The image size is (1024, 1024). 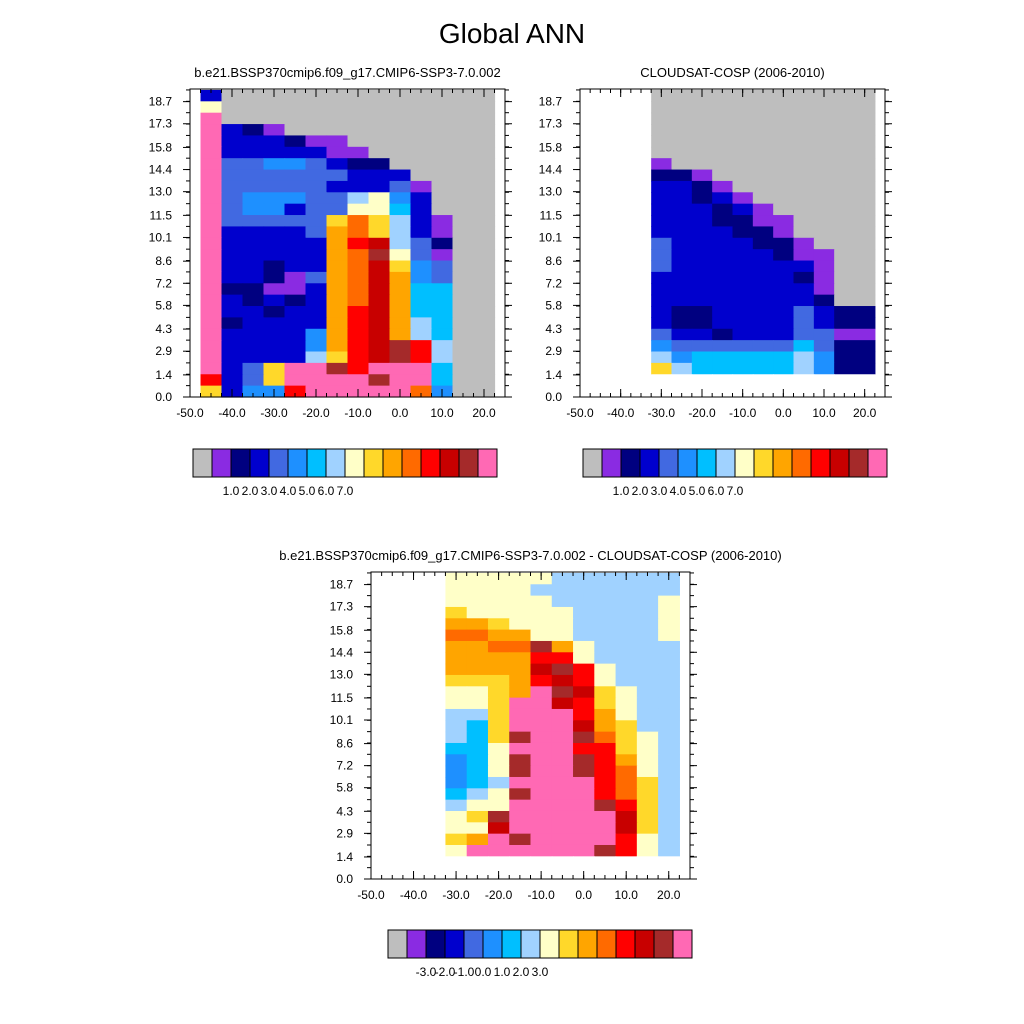 I want to click on y-tick-label: 18.7, so click(x=342, y=585).